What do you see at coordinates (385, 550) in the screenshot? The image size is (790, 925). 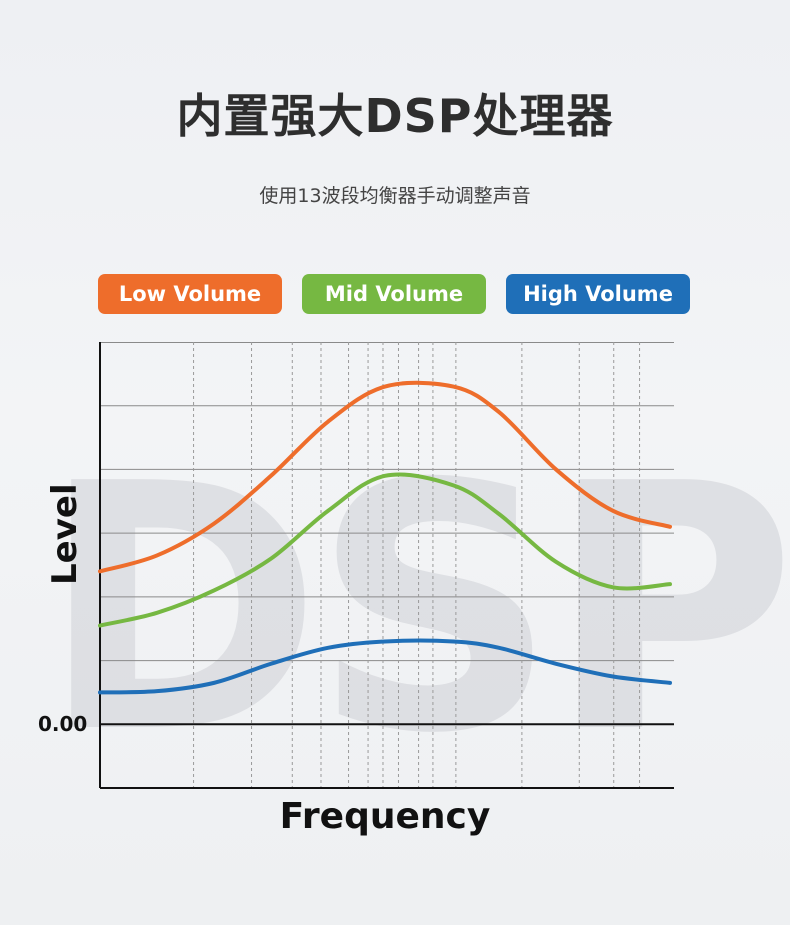 I see `series-line-mid-volume` at bounding box center [385, 550].